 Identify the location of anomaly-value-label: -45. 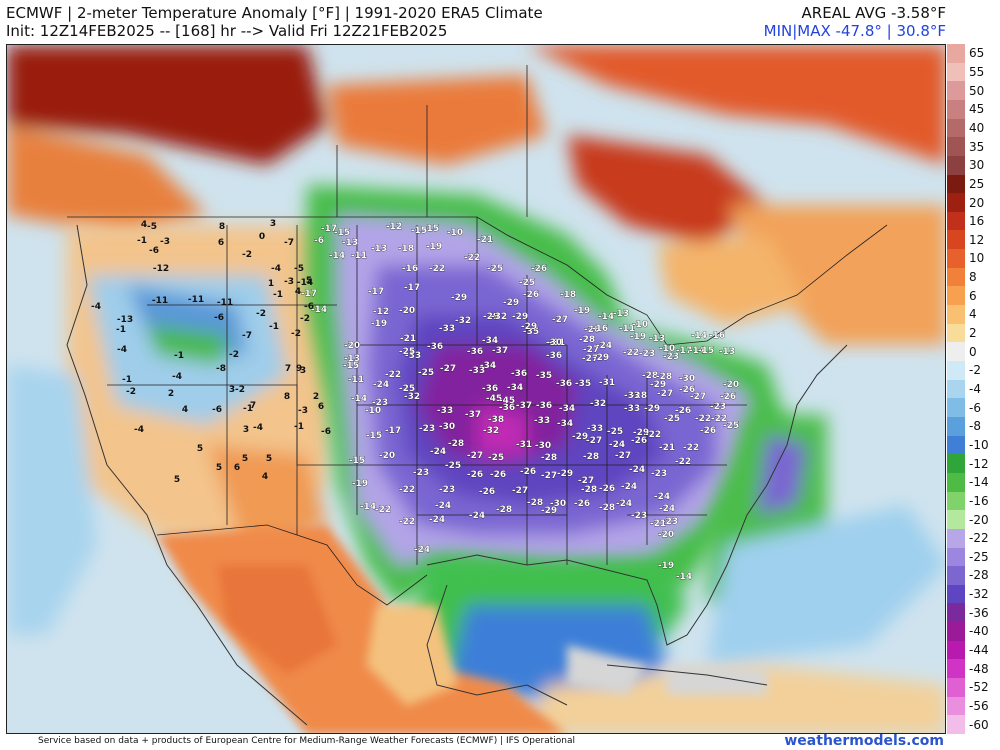
(507, 401).